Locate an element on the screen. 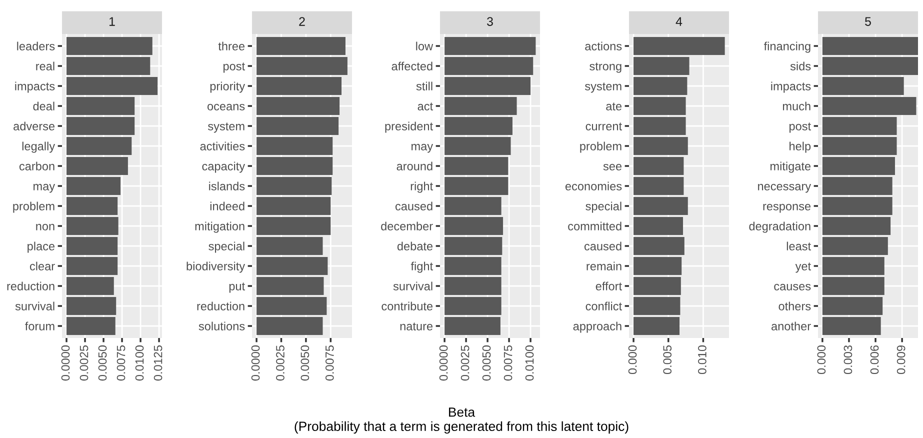  chart-title: 2 is located at coordinates (302, 21).